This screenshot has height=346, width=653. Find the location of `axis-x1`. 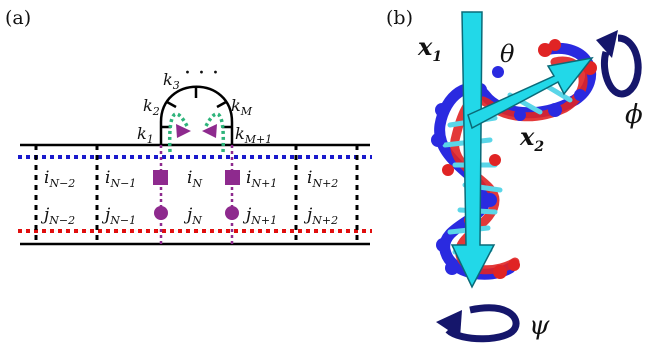

axis-x1 is located at coordinates (473, 150).